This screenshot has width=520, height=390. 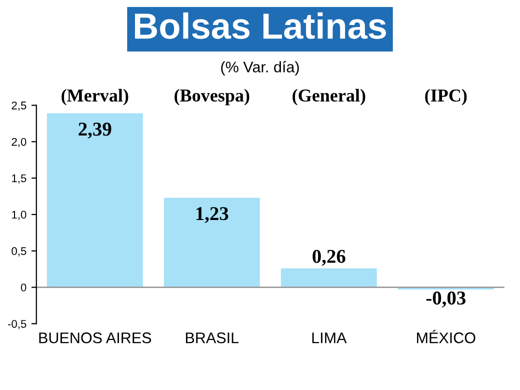 I want to click on y-tick-label: 2,5, so click(x=19, y=106).